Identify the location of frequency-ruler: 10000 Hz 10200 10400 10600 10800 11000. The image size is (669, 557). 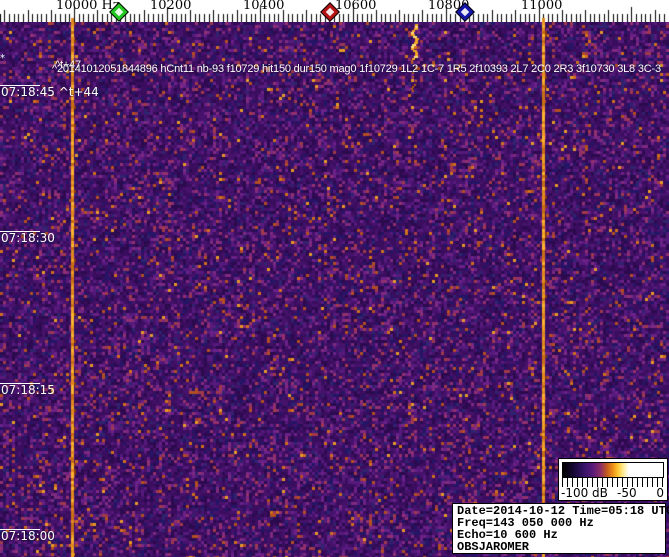
(334, 11).